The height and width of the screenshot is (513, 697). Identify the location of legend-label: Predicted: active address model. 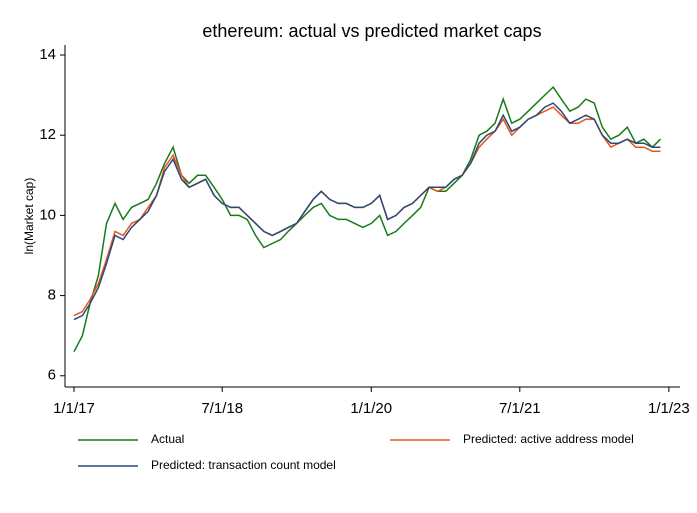
(548, 439).